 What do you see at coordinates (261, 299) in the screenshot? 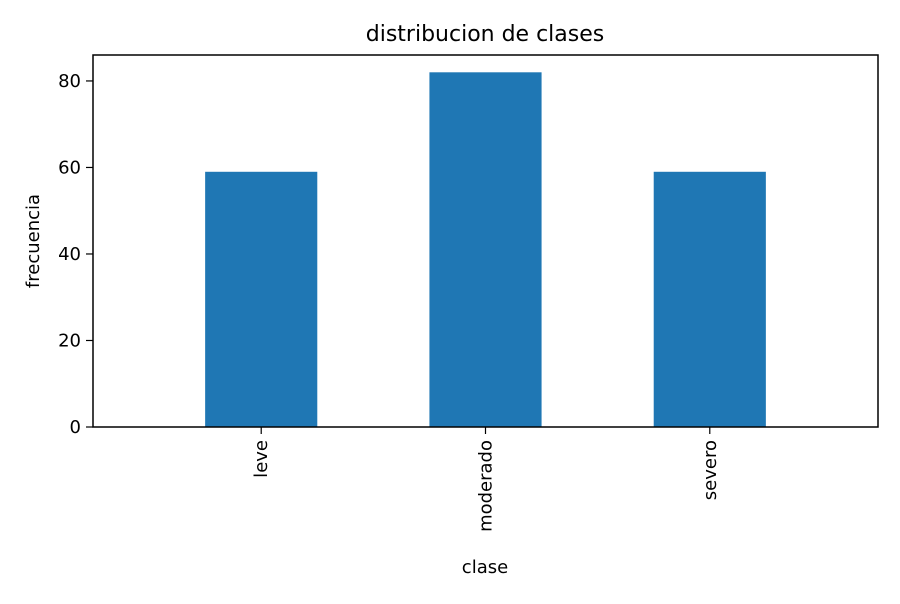
I see `bar-leve` at bounding box center [261, 299].